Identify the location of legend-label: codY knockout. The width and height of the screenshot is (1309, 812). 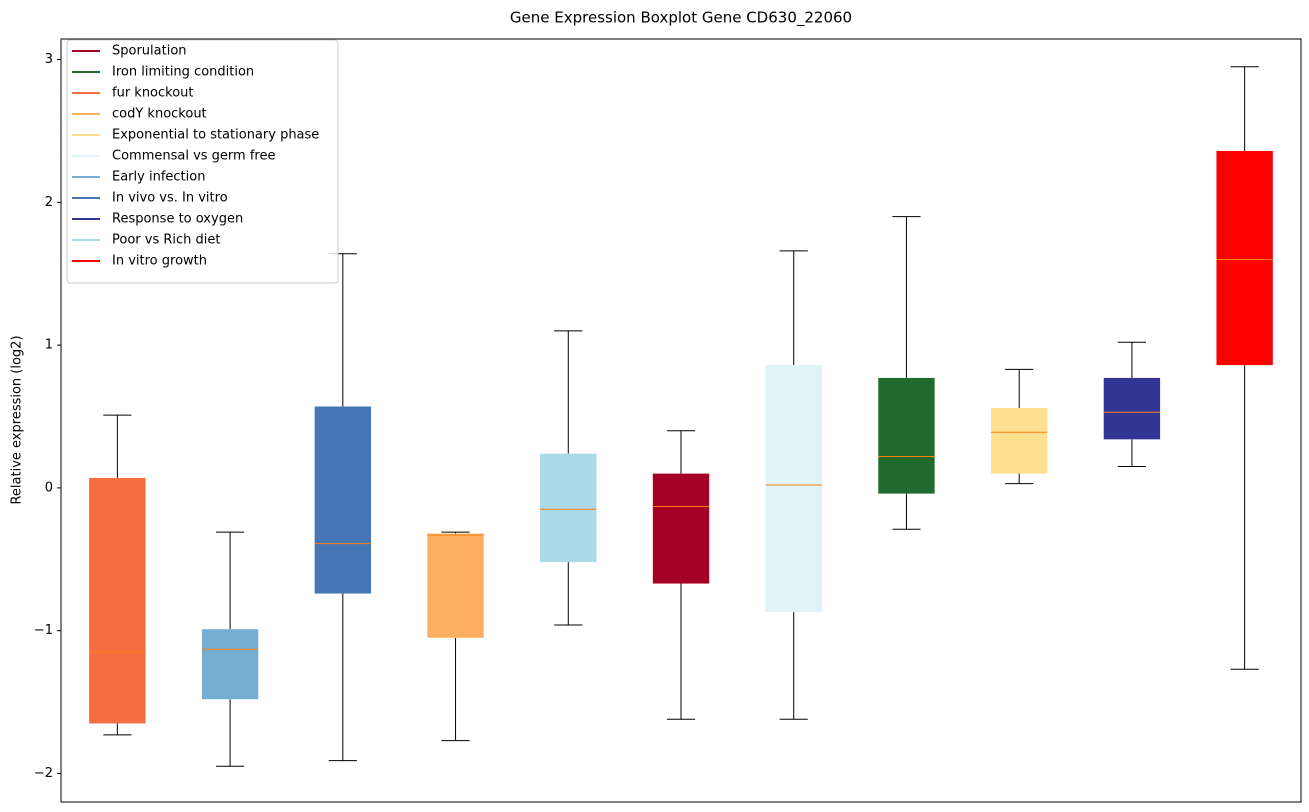
(159, 114).